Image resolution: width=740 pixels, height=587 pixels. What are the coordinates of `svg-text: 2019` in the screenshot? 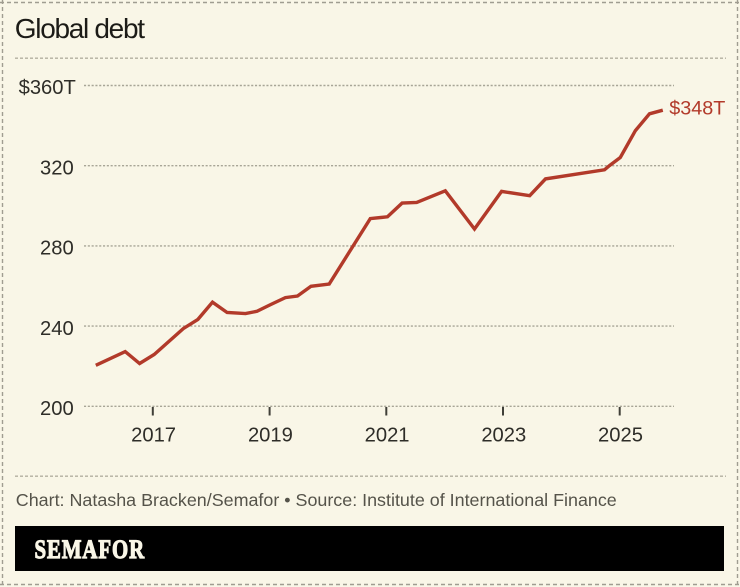 It's located at (270, 436).